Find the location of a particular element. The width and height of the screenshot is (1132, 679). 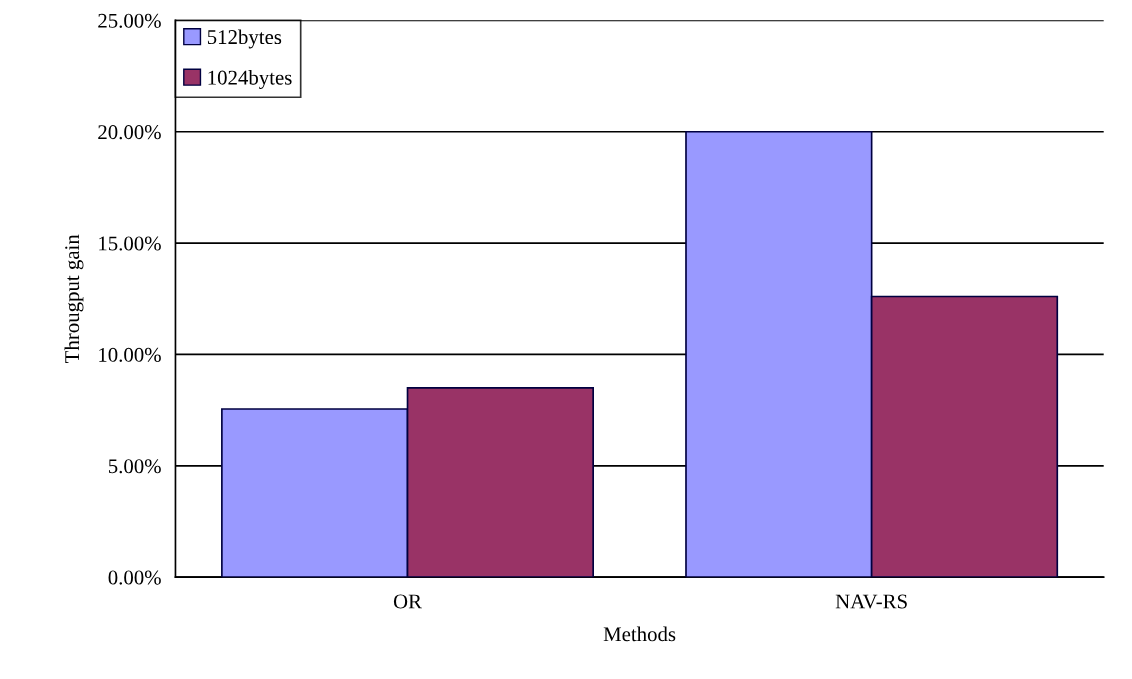

legend-label: 512bytes is located at coordinates (244, 39).